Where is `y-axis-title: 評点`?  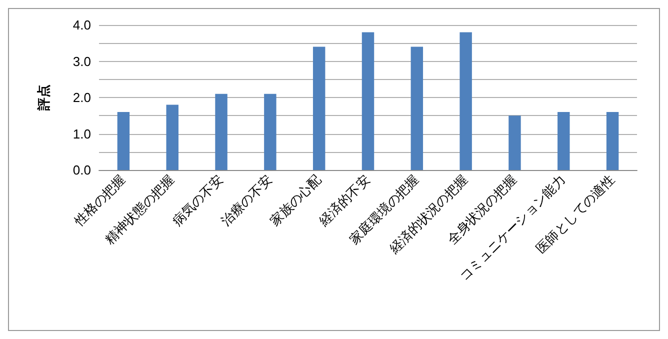
y-axis-title: 評点 is located at coordinates (44, 98).